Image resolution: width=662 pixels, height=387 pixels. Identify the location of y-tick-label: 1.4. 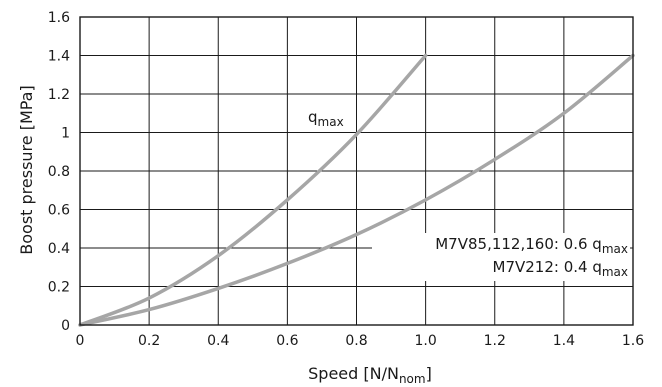
(59, 57).